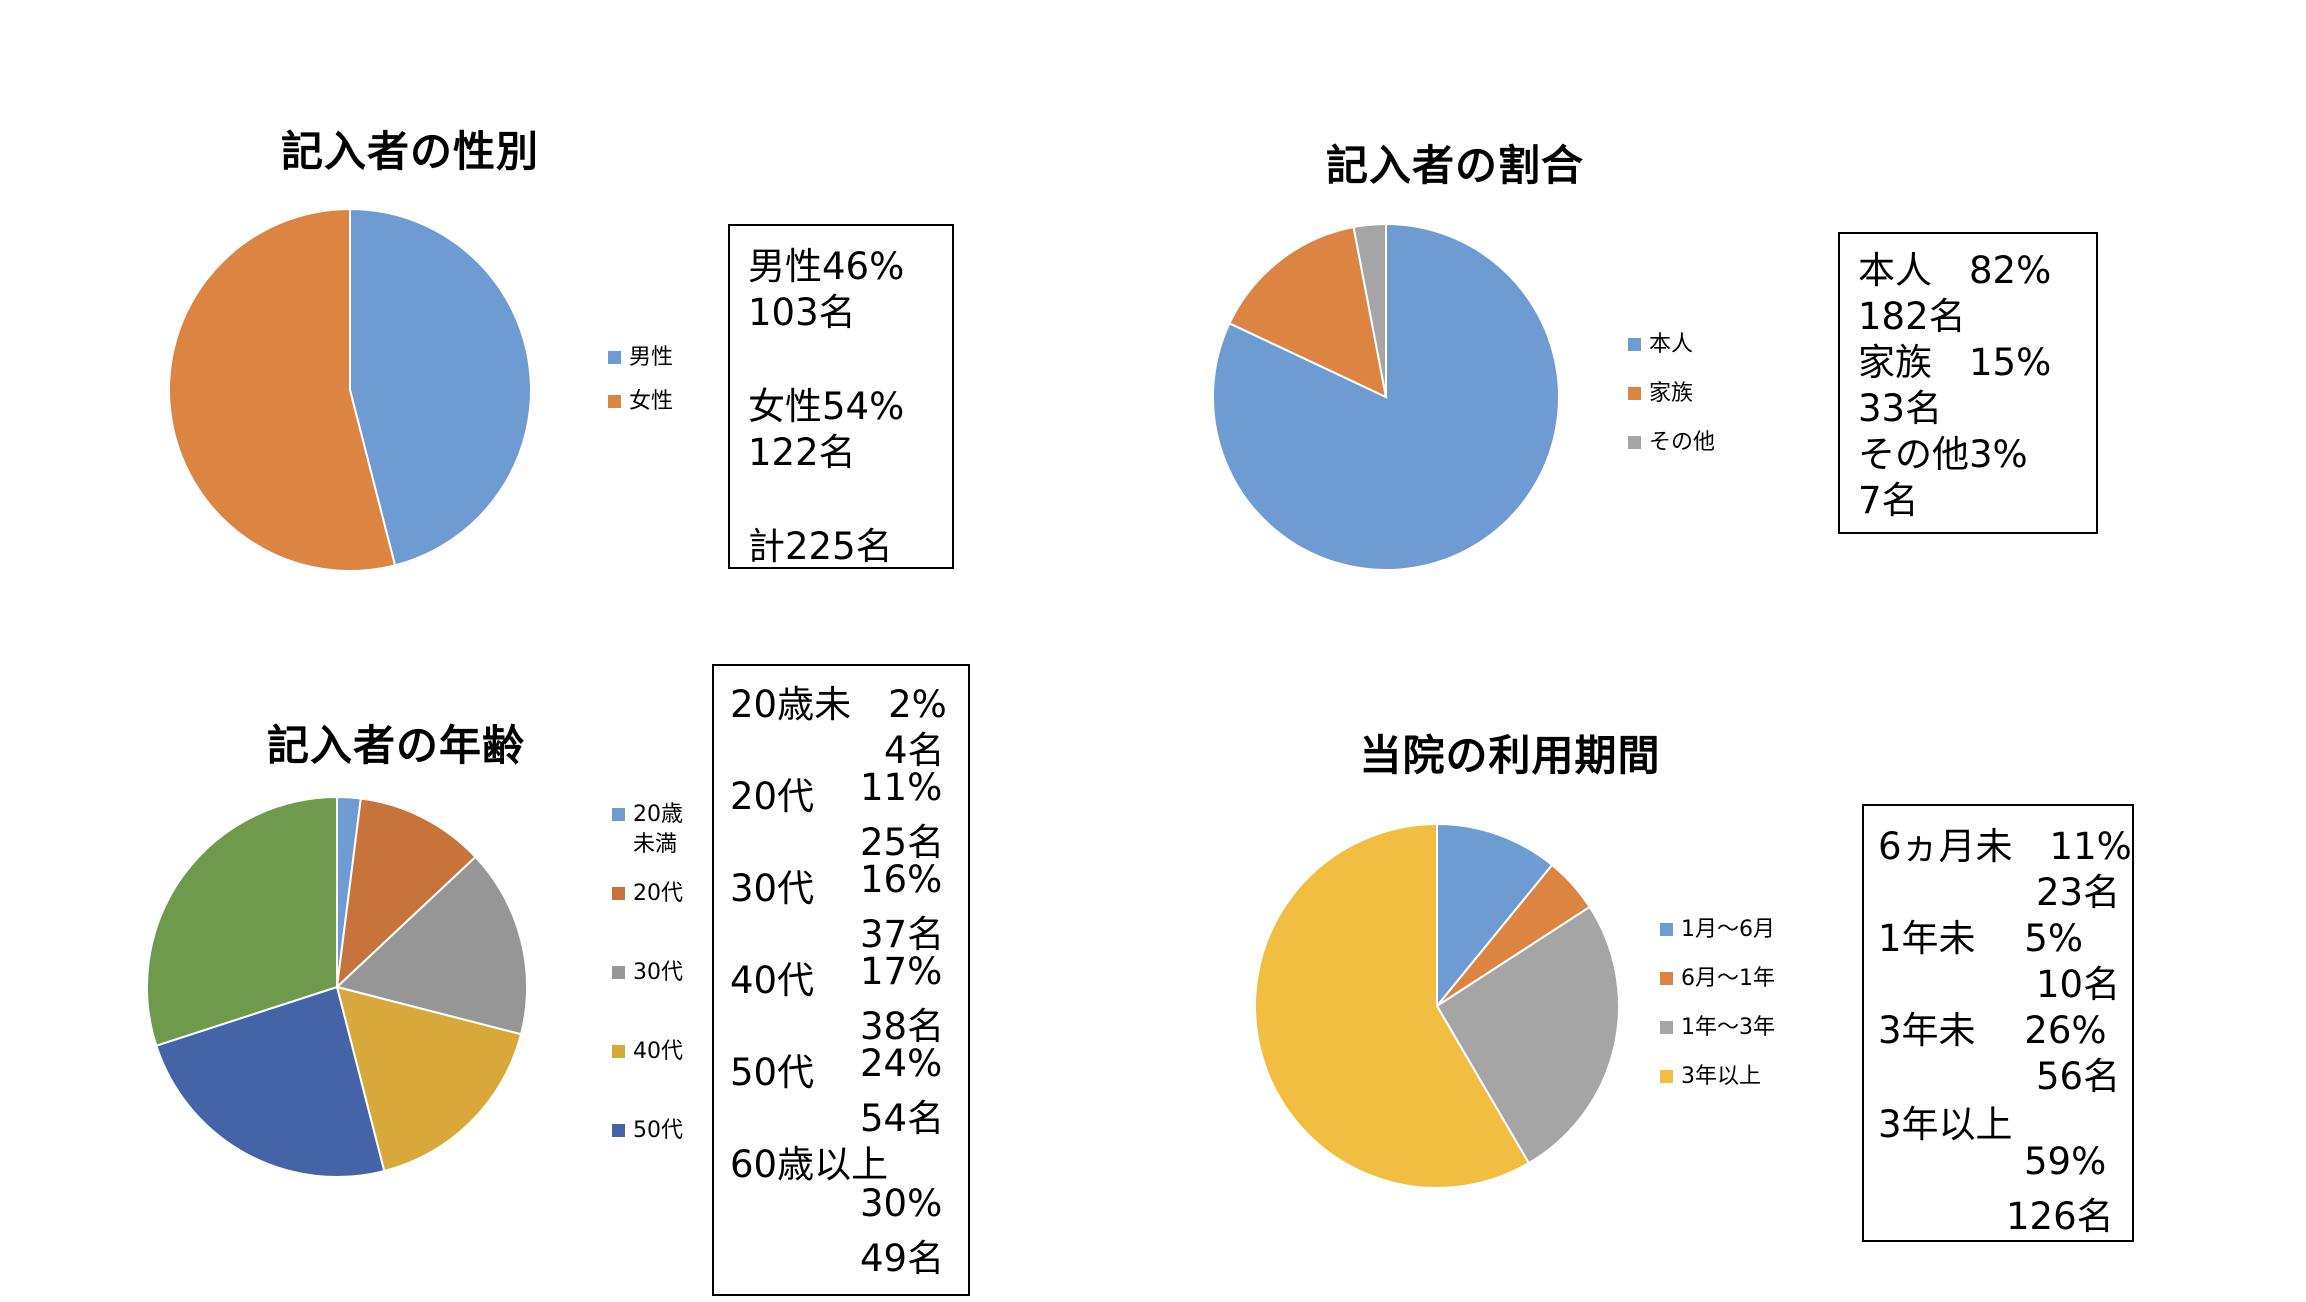 The height and width of the screenshot is (1302, 2306). Describe the element at coordinates (772, 796) in the screenshot. I see `annotation-text: 20代` at that location.